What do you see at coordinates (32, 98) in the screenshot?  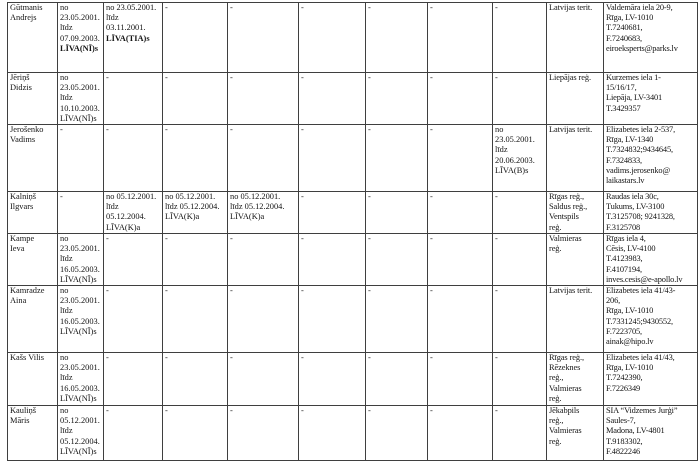 I see `cell-name: Jēriņš Didzis` at bounding box center [32, 98].